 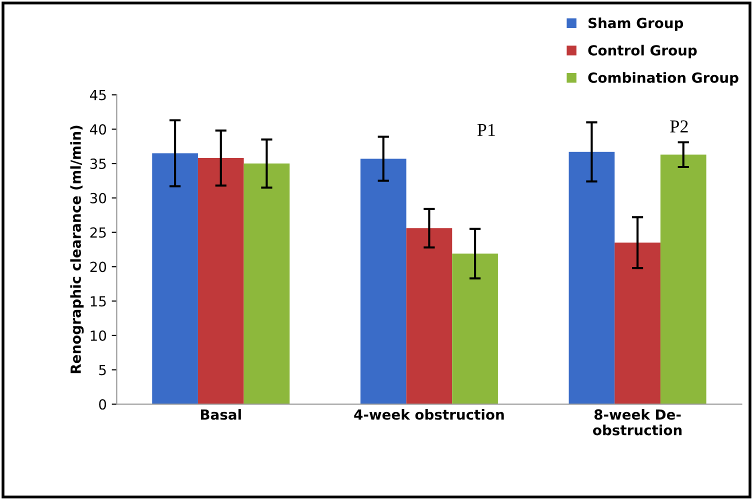 What do you see at coordinates (636, 24) in the screenshot?
I see `legend-label: Sham Group` at bounding box center [636, 24].